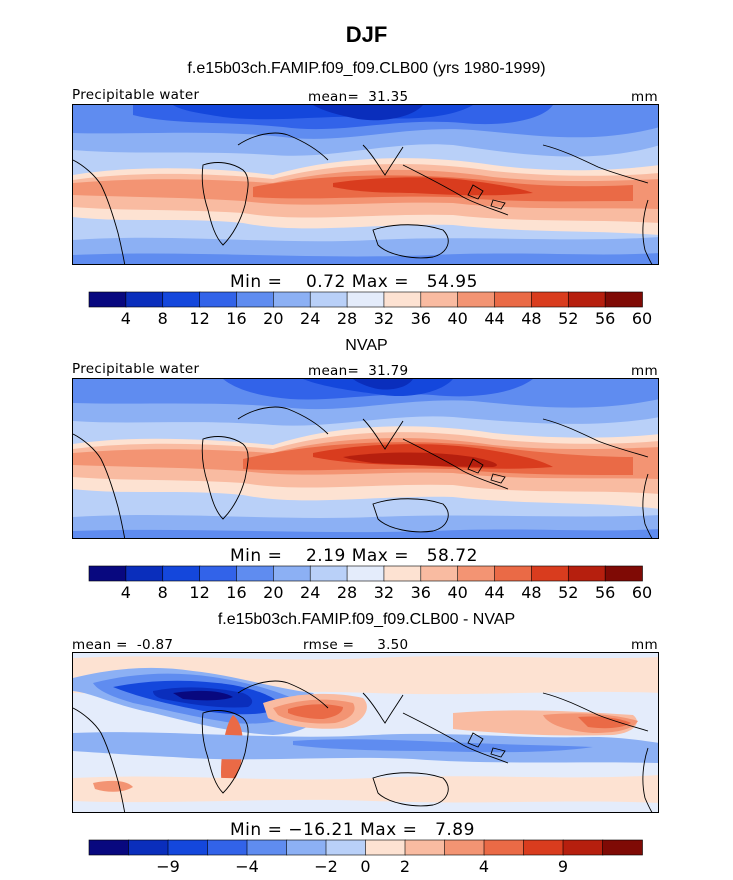 This screenshot has width=733, height=880. I want to click on panel3-max-value: 7.89, so click(455, 830).